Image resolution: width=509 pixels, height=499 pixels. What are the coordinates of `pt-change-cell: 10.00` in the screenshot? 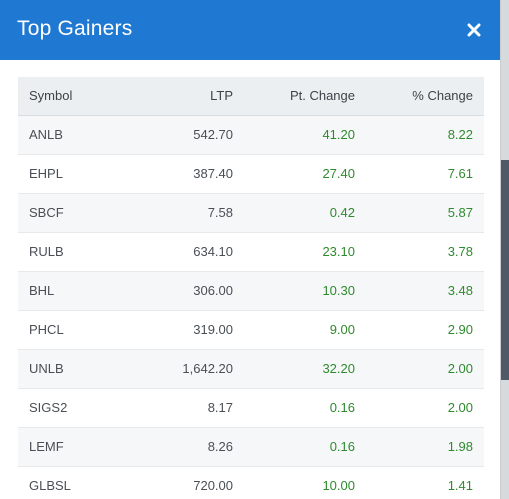 It's located at (305, 482).